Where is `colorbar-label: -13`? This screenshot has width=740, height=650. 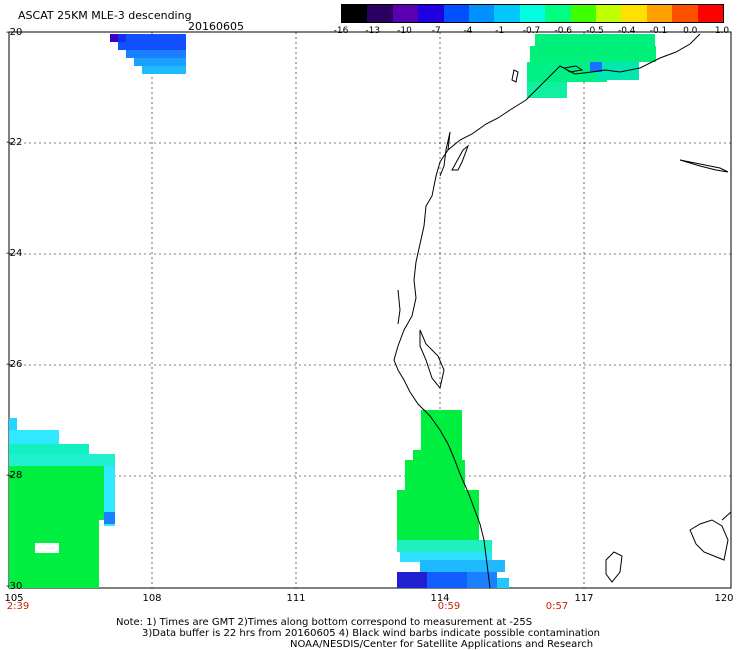
colorbar-label: -13 is located at coordinates (373, 31).